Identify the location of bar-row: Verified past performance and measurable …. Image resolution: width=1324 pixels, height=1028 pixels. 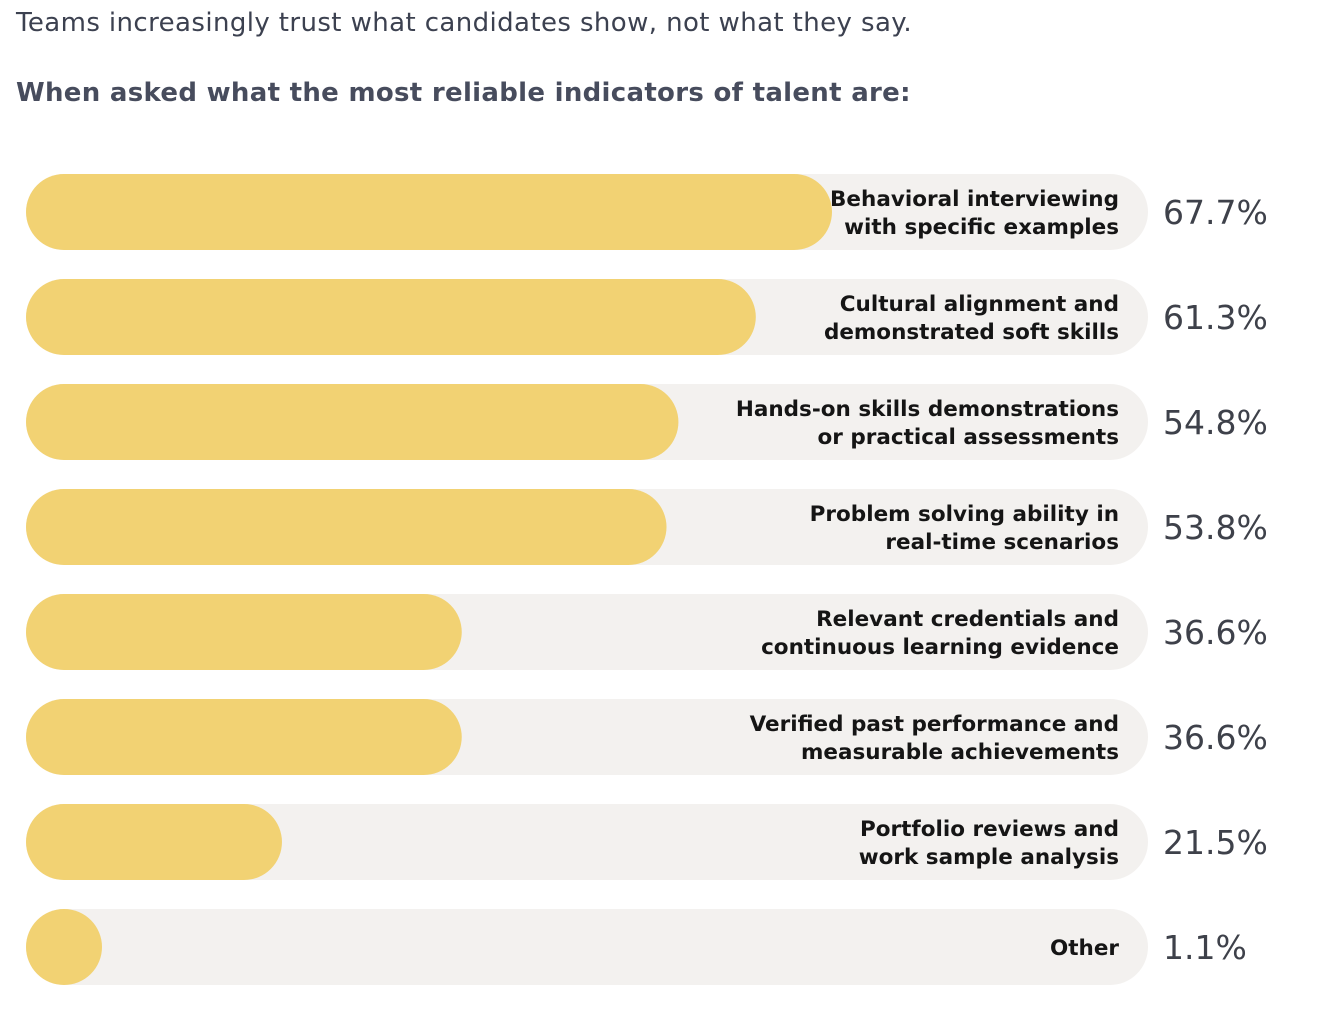
(647, 737).